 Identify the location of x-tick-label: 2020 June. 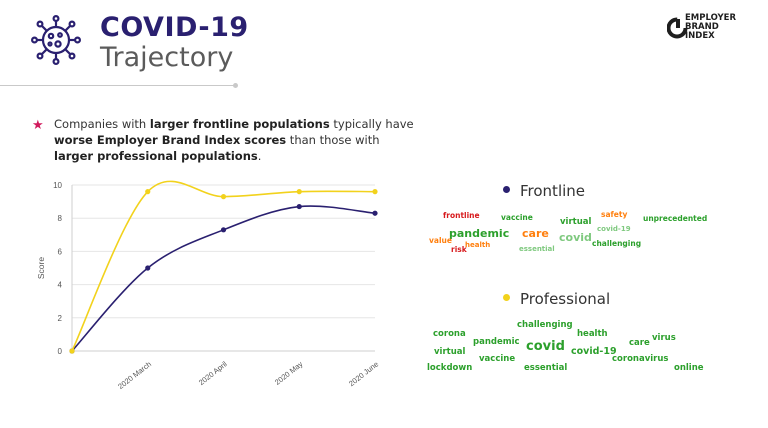
(363, 373).